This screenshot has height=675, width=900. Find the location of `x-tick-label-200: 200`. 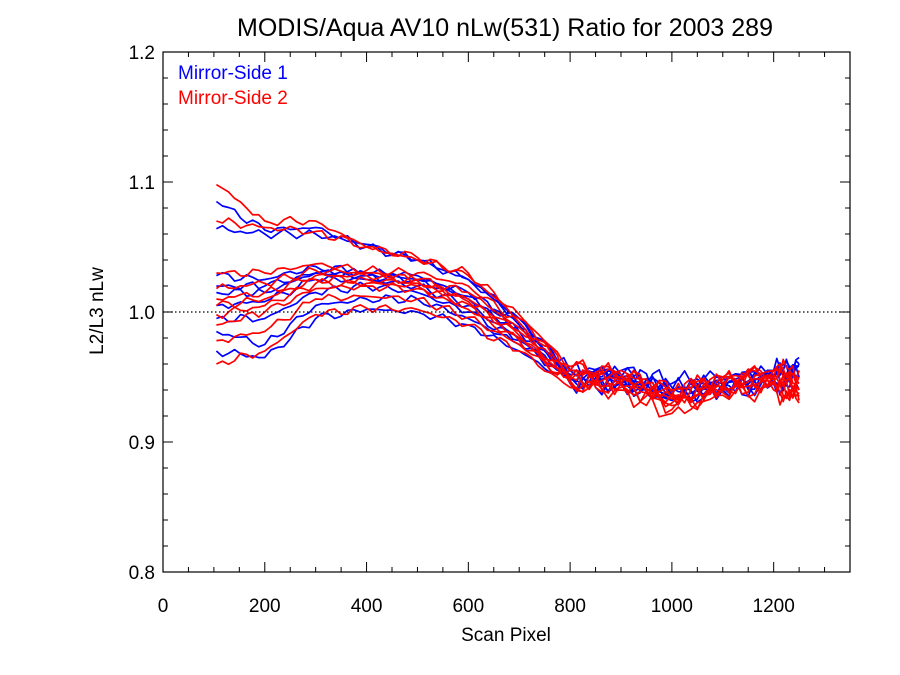

x-tick-label-200: 200 is located at coordinates (265, 606).